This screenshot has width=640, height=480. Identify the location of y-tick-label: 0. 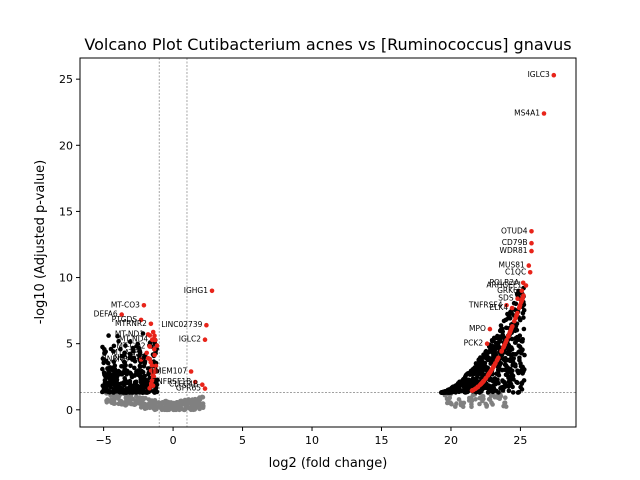
(69, 410).